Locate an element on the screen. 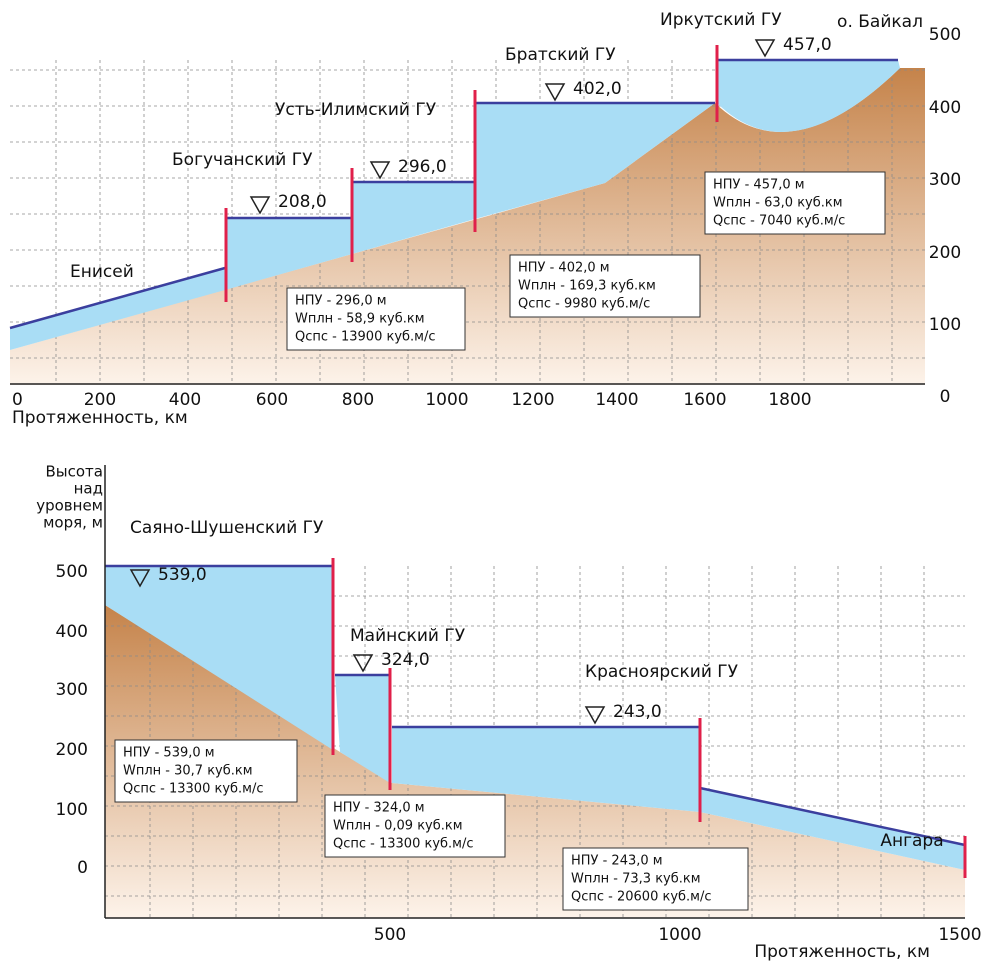 This screenshot has height=972, width=992. x-tick-label: 1800 is located at coordinates (789, 400).